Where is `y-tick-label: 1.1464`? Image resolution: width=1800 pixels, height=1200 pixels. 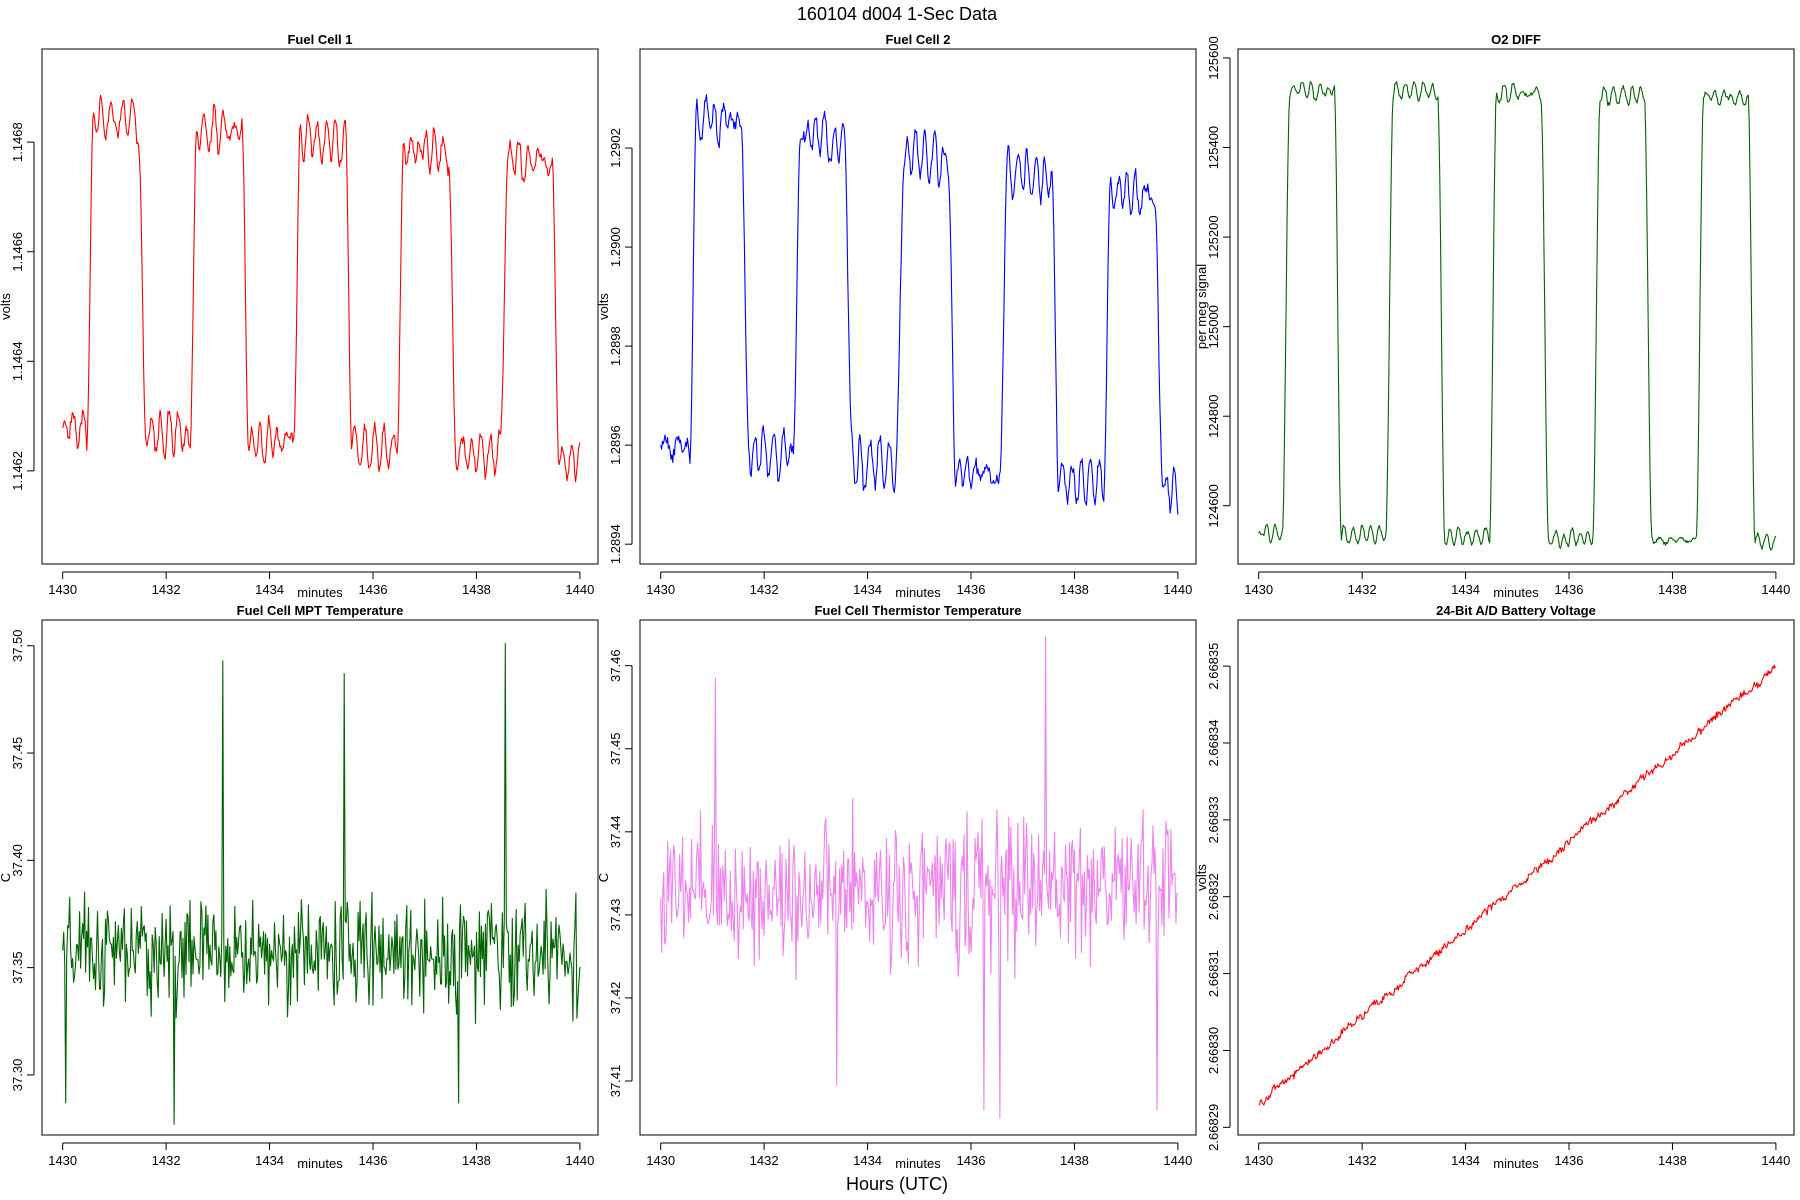 y-tick-label: 1.1464 is located at coordinates (17, 361).